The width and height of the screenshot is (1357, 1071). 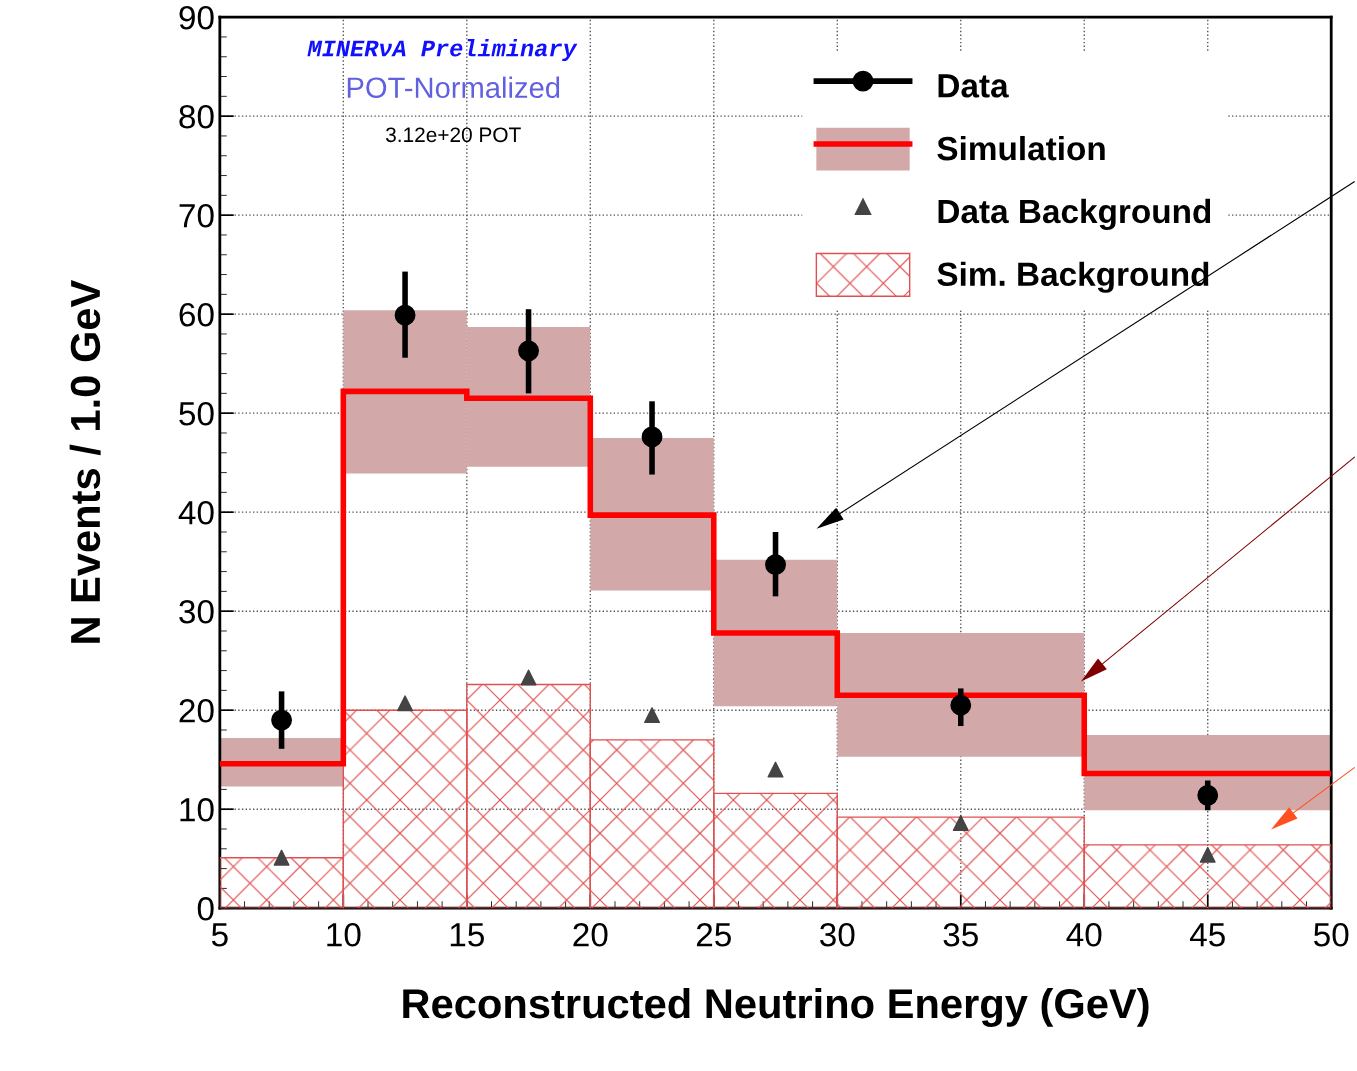 I want to click on y-tick-label: 10, so click(x=197, y=810).